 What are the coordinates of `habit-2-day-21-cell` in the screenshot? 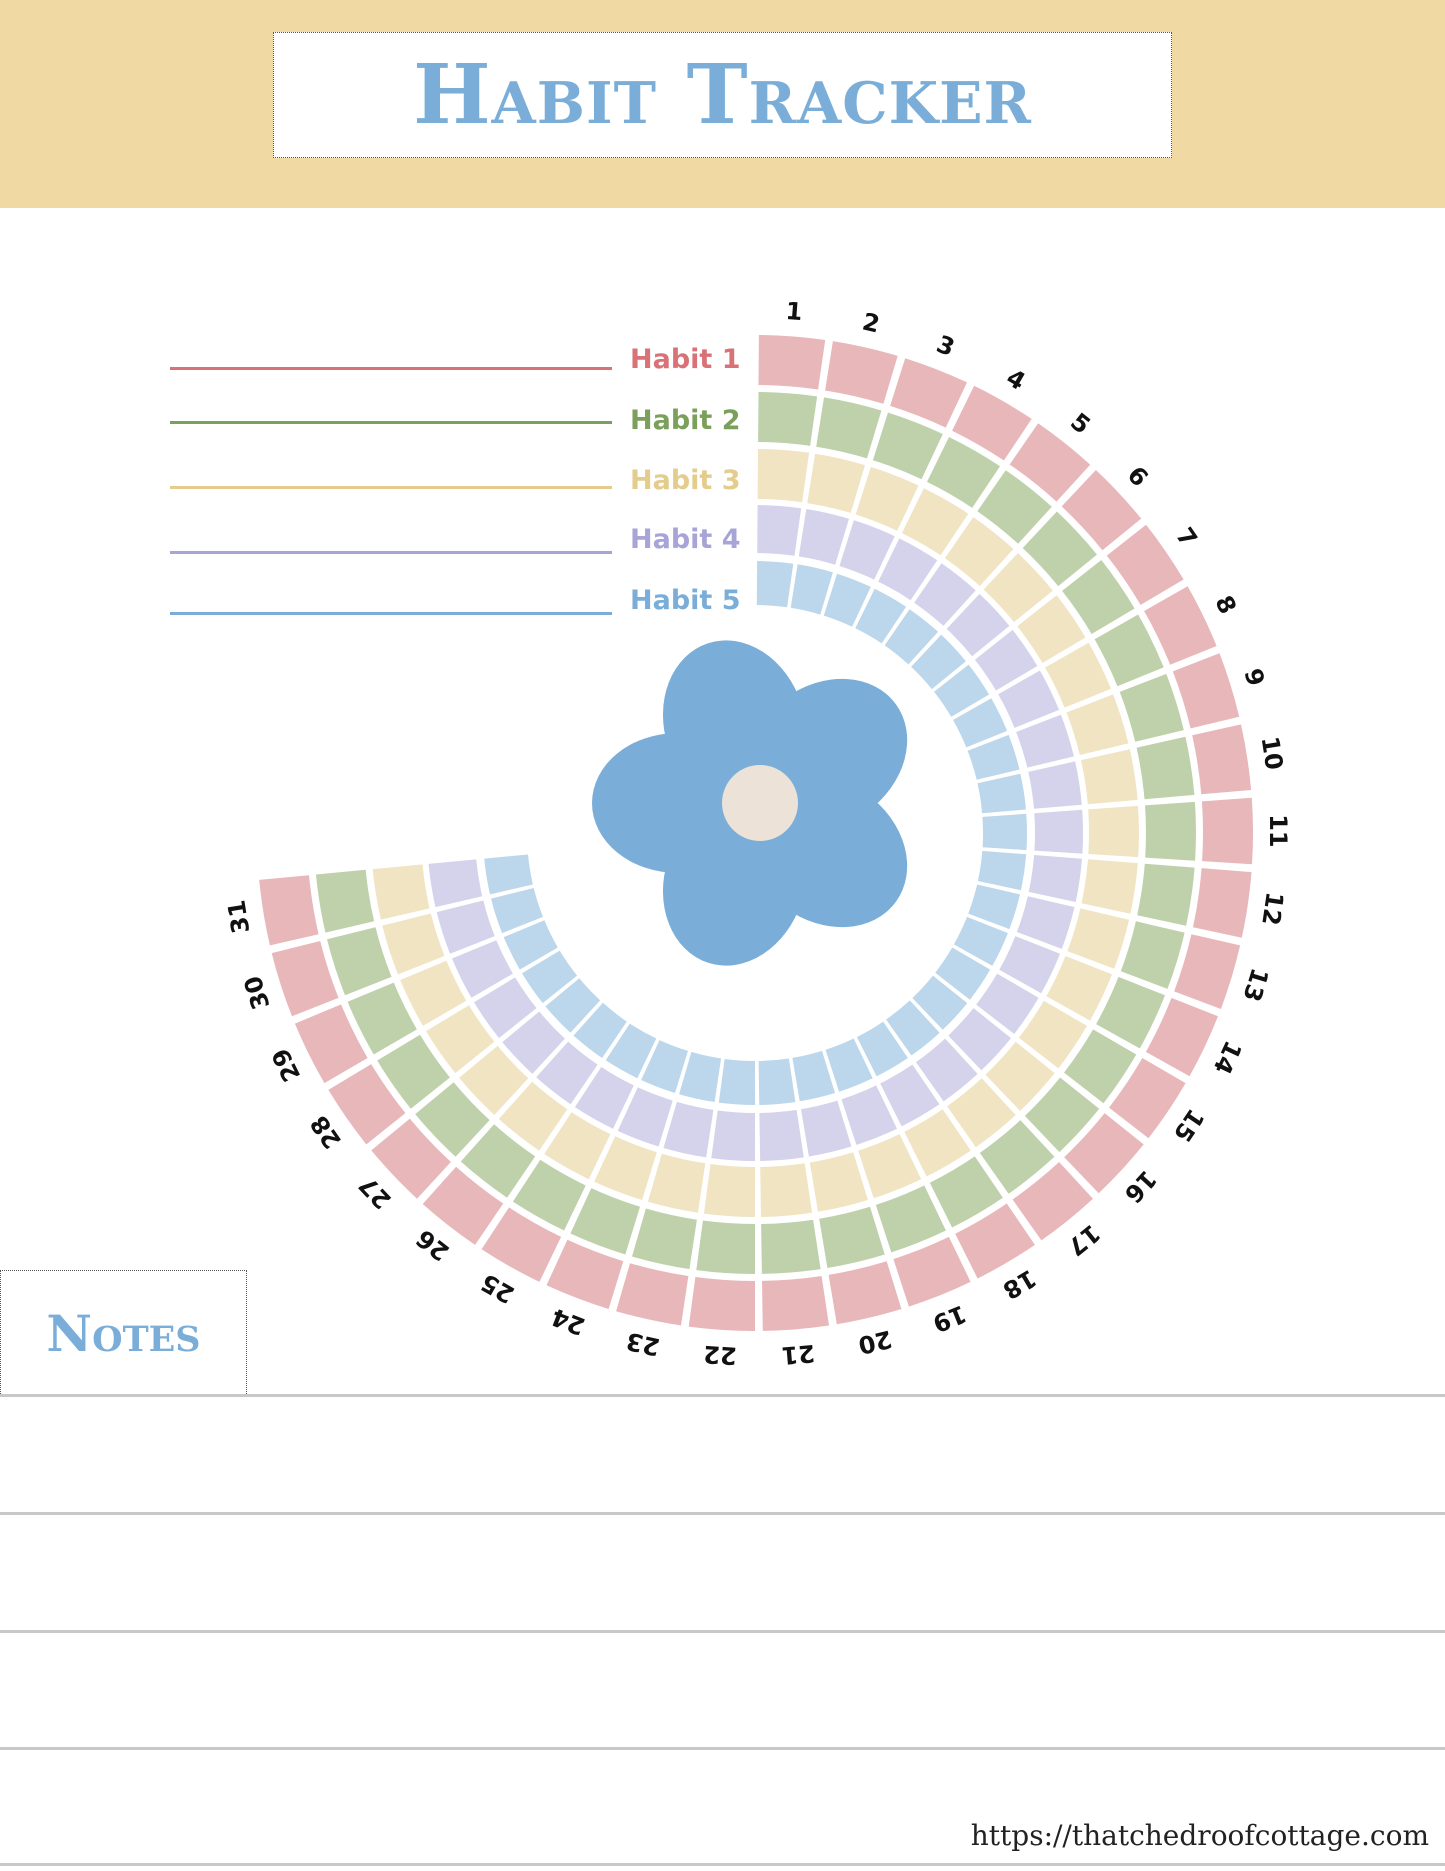 It's located at (791, 1246).